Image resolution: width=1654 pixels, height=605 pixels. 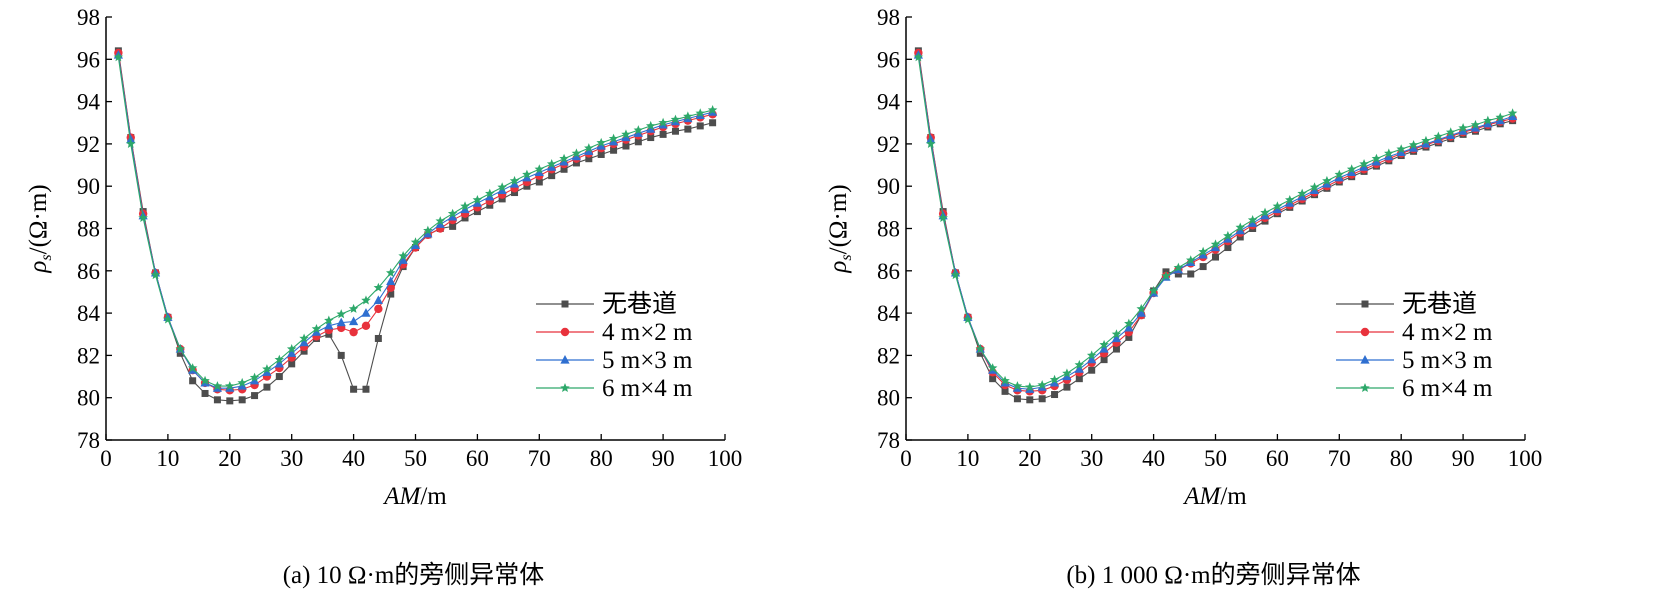 I want to click on x-tick-label: 20, so click(x=229, y=458).